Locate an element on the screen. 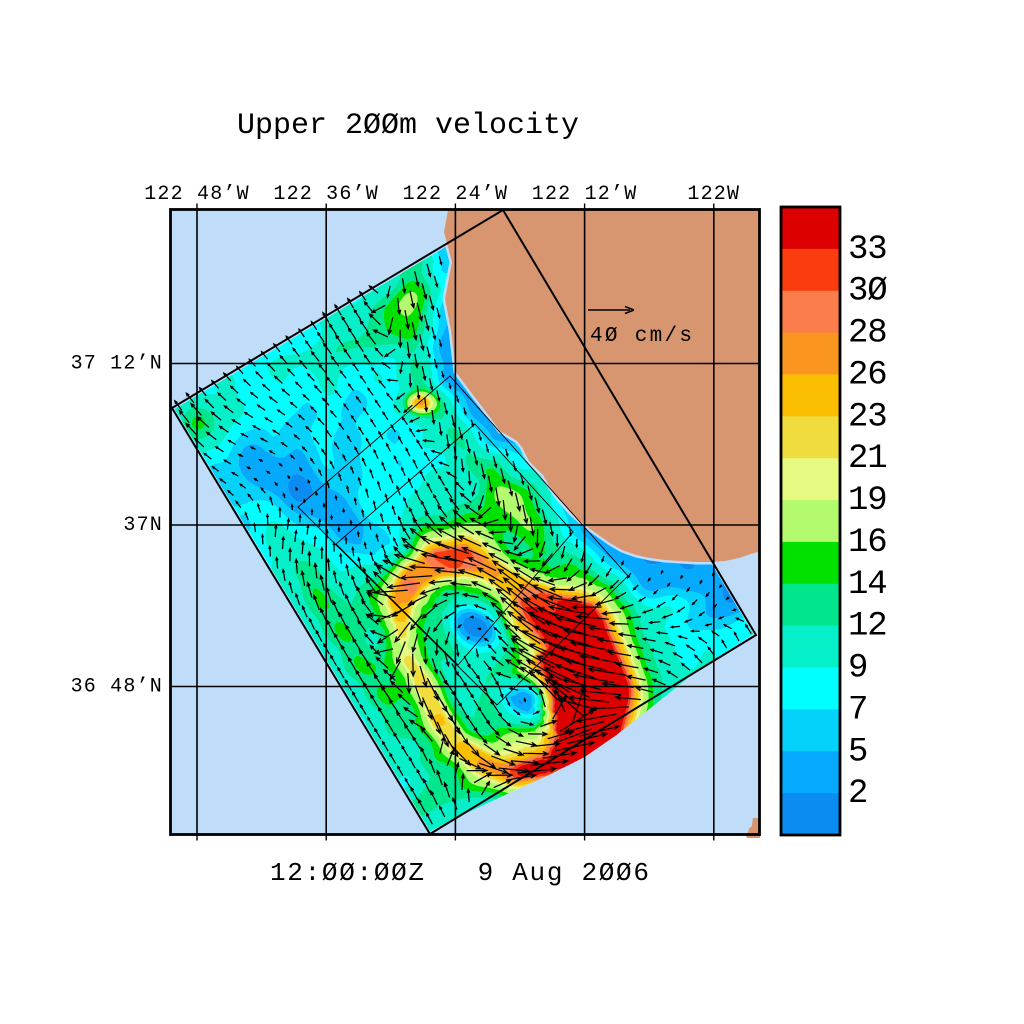  svg-text: Upper 2ØØm velocity is located at coordinates (408, 126).